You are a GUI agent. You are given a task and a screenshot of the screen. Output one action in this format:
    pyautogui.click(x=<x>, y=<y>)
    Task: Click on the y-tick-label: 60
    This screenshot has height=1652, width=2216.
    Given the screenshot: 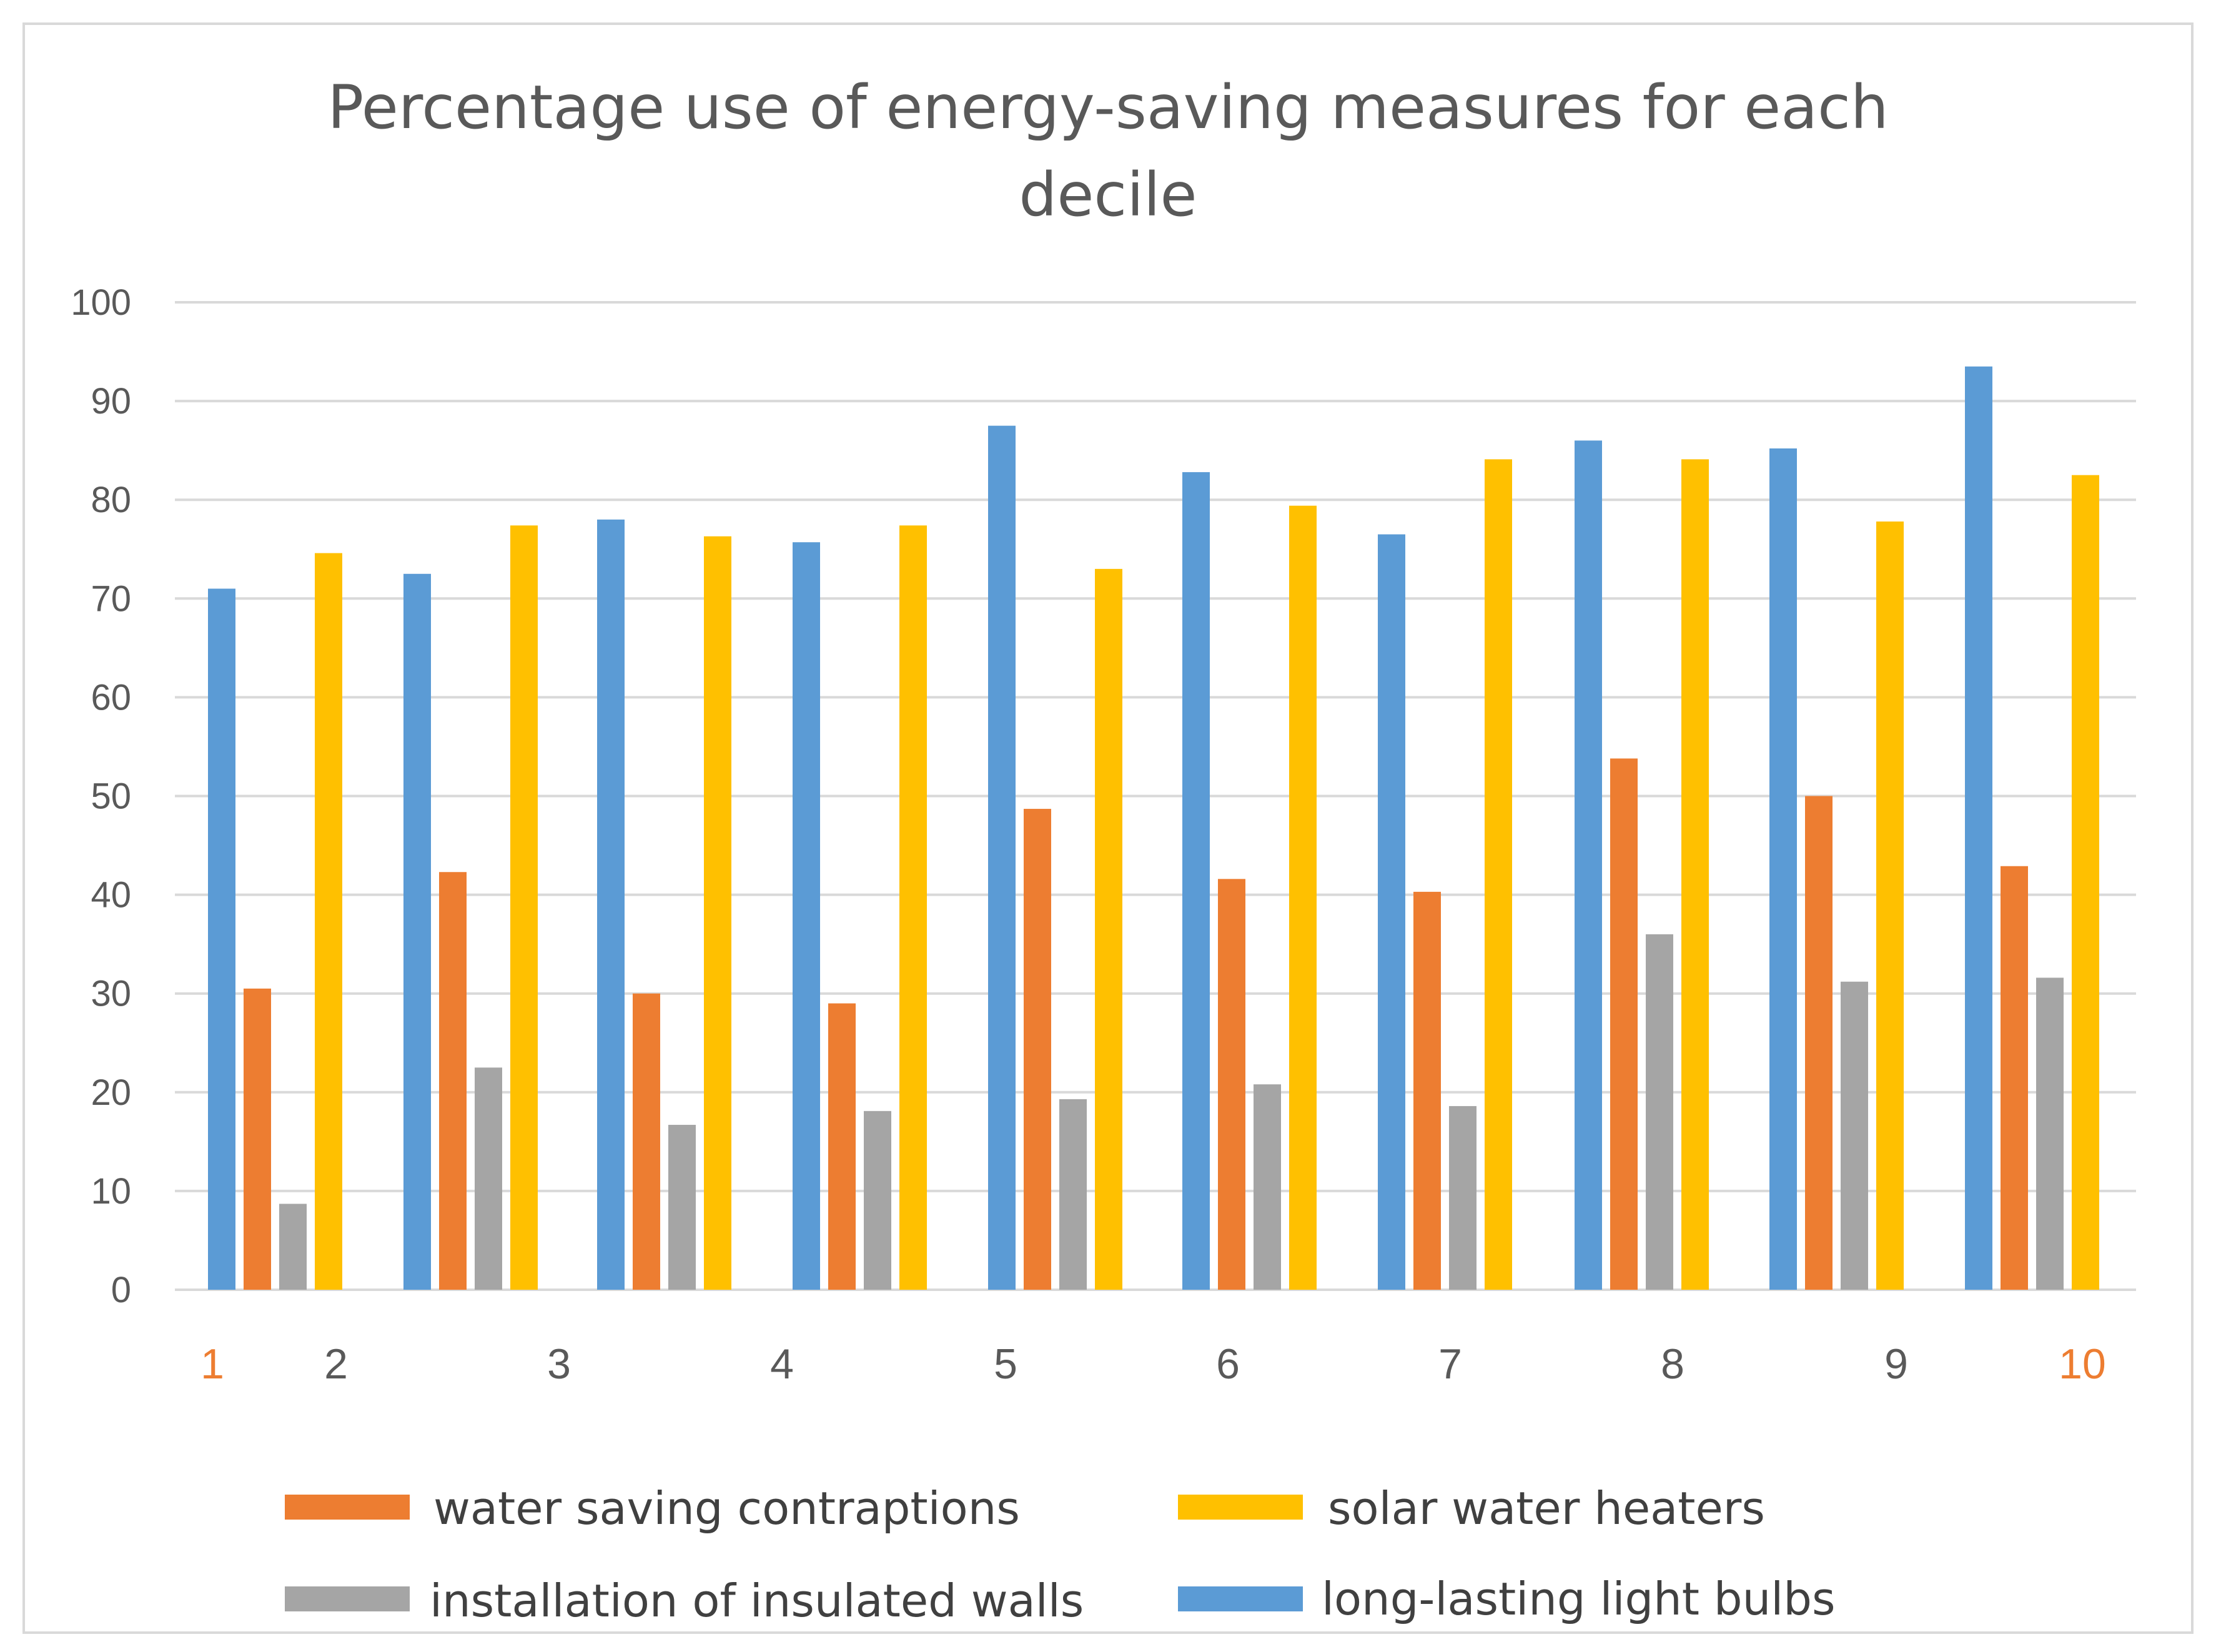 What is the action you would take?
    pyautogui.click(x=111, y=697)
    